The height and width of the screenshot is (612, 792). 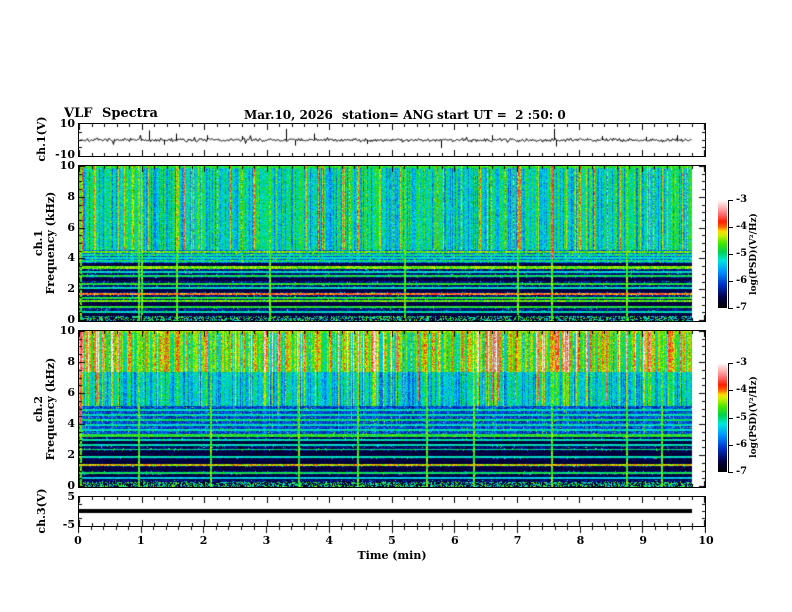 What do you see at coordinates (388, 115) in the screenshot?
I see `title-station: station= ANG` at bounding box center [388, 115].